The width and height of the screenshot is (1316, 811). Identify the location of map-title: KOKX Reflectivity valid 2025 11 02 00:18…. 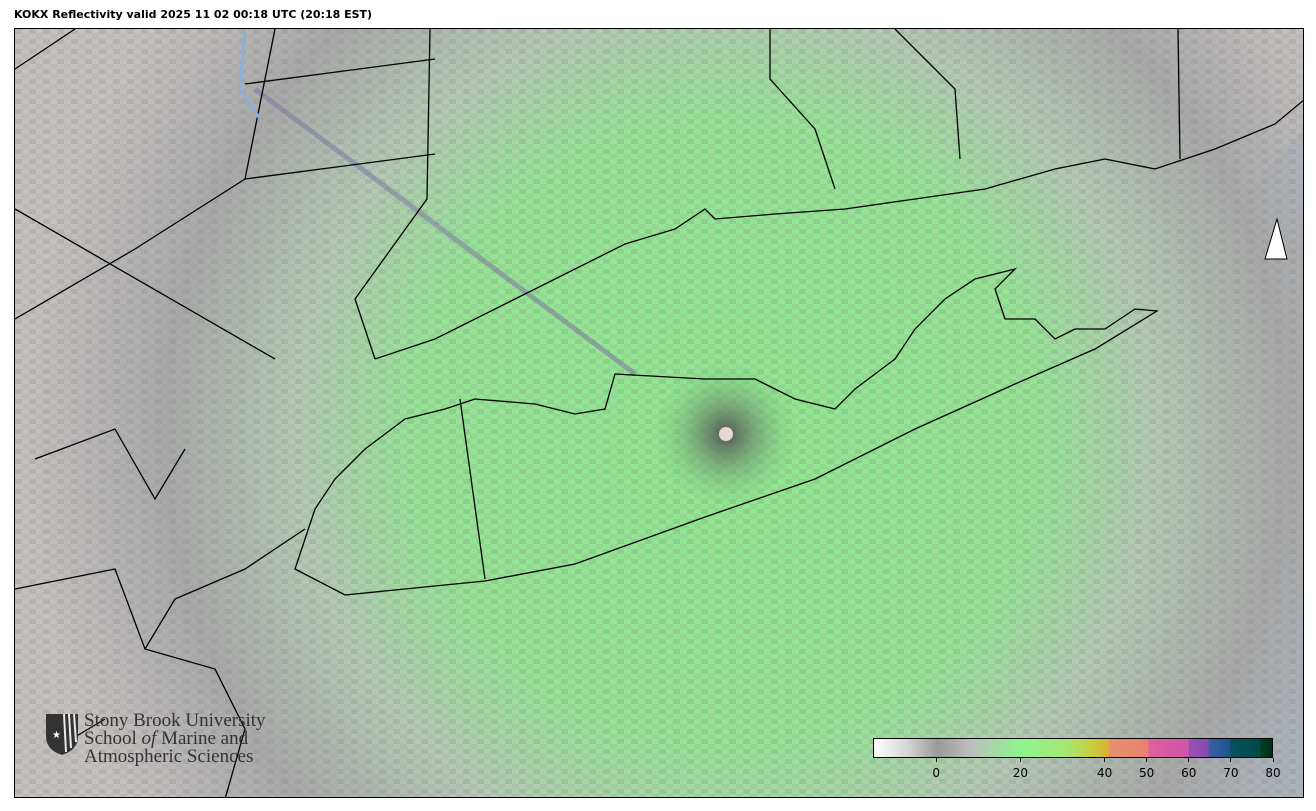
(193, 14).